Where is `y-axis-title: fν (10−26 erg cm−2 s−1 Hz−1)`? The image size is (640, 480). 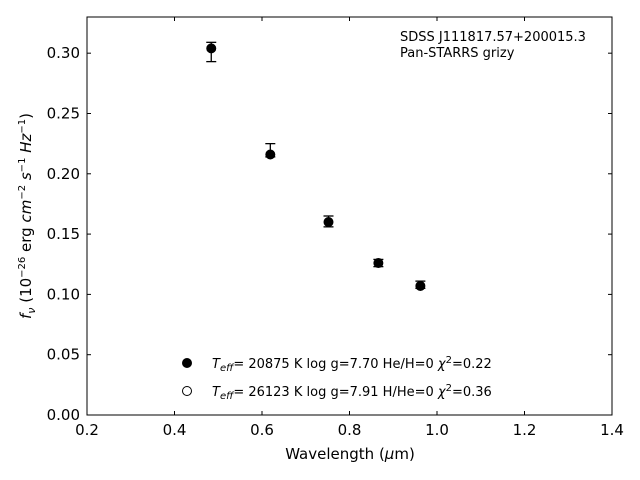 y-axis-title: fν (10−26 erg cm−2 s−1 Hz−1) is located at coordinates (27, 216).